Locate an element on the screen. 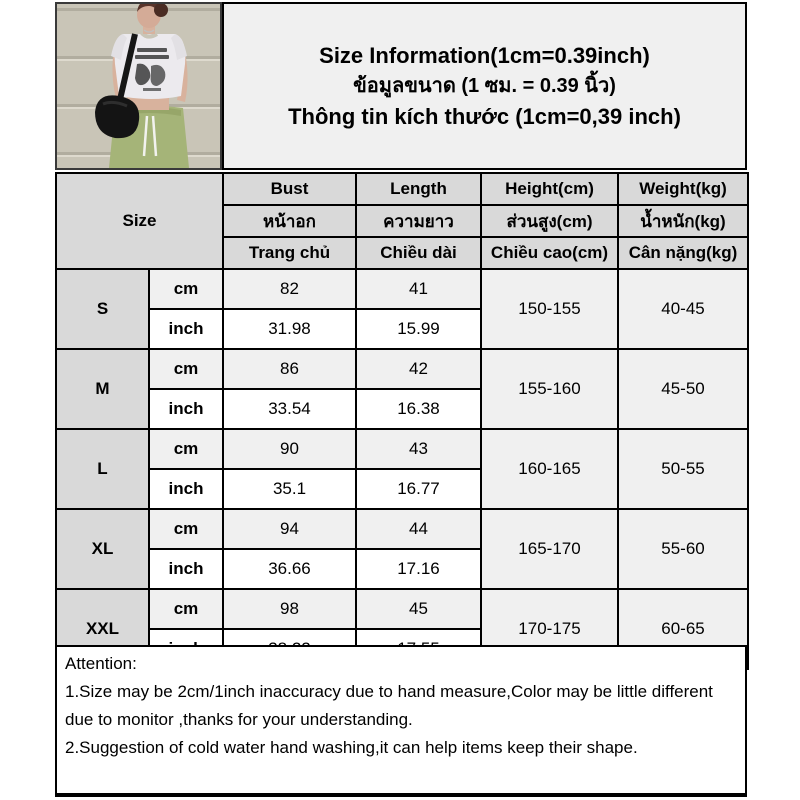 The height and width of the screenshot is (800, 800). weight-m: 45-50 is located at coordinates (683, 389).